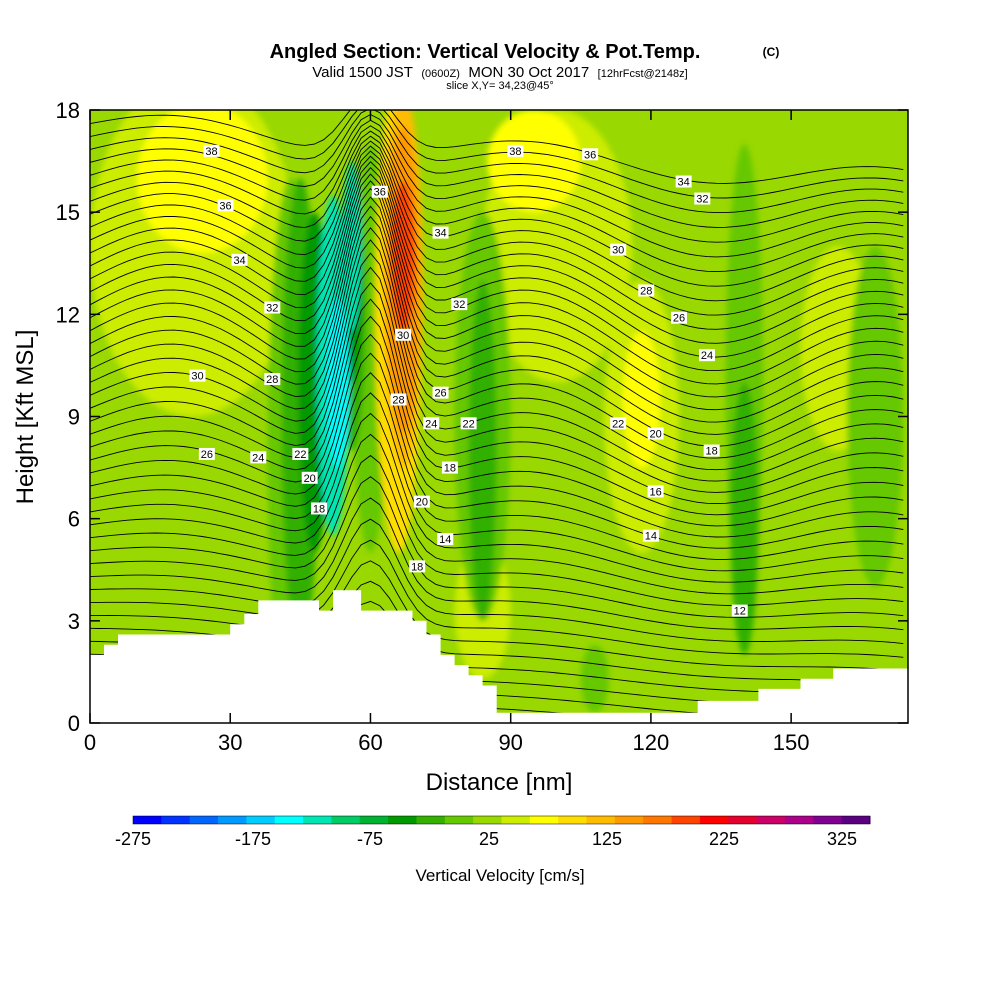 Image resolution: width=1000 pixels, height=1000 pixels. I want to click on contour-label-text: 24, so click(707, 356).